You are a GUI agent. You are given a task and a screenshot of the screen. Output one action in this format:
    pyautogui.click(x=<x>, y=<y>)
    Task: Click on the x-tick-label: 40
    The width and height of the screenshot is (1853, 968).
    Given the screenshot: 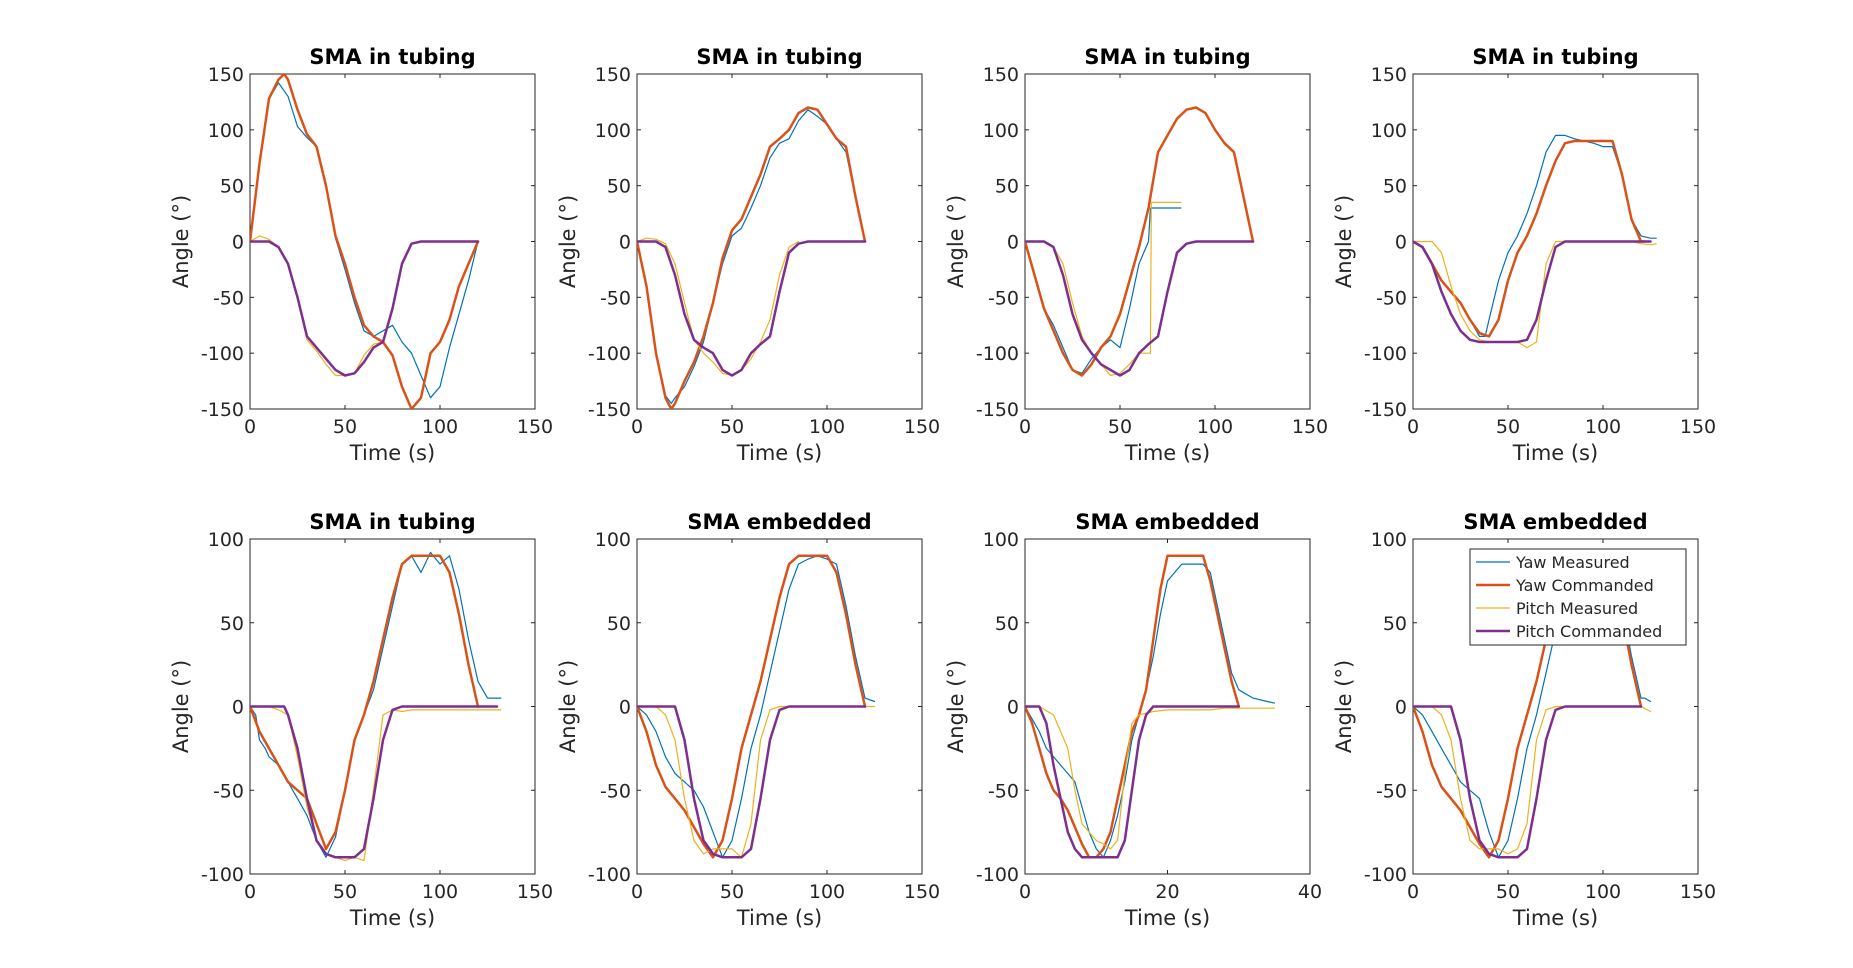 What is the action you would take?
    pyautogui.click(x=1310, y=892)
    